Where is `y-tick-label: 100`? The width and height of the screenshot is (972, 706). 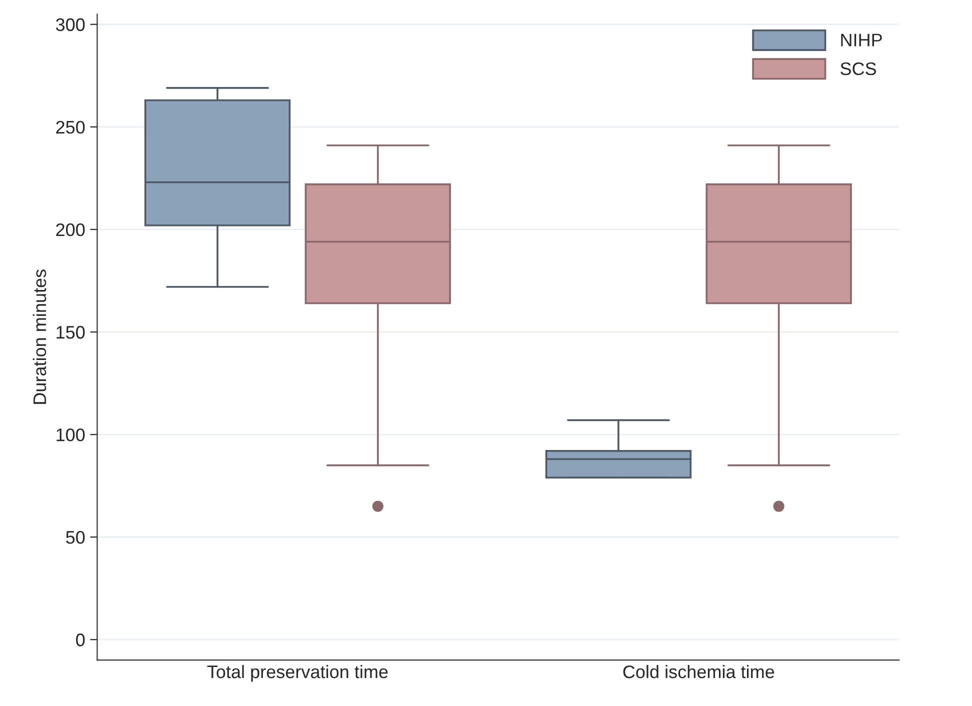
y-tick-label: 100 is located at coordinates (70, 435).